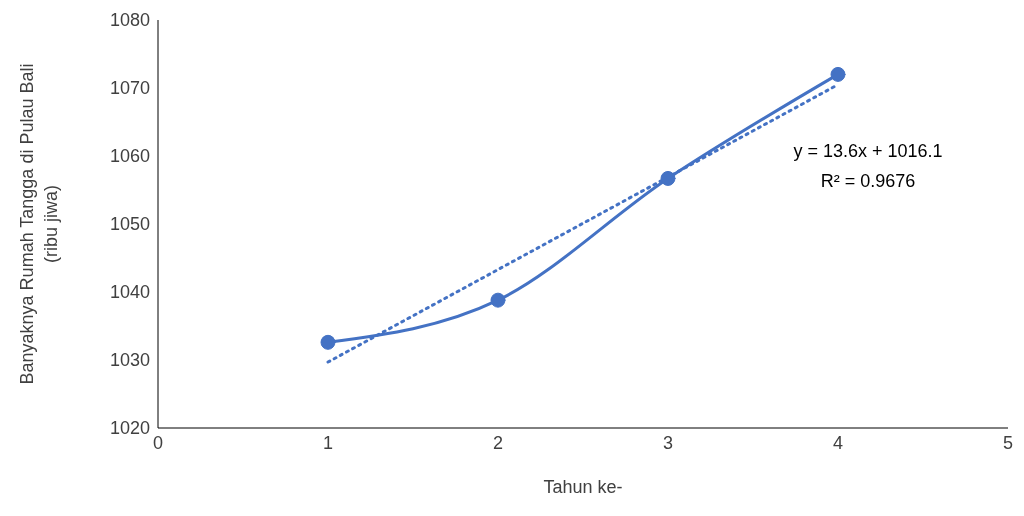 The width and height of the screenshot is (1024, 516). What do you see at coordinates (838, 442) in the screenshot?
I see `x-tick-label: 4` at bounding box center [838, 442].